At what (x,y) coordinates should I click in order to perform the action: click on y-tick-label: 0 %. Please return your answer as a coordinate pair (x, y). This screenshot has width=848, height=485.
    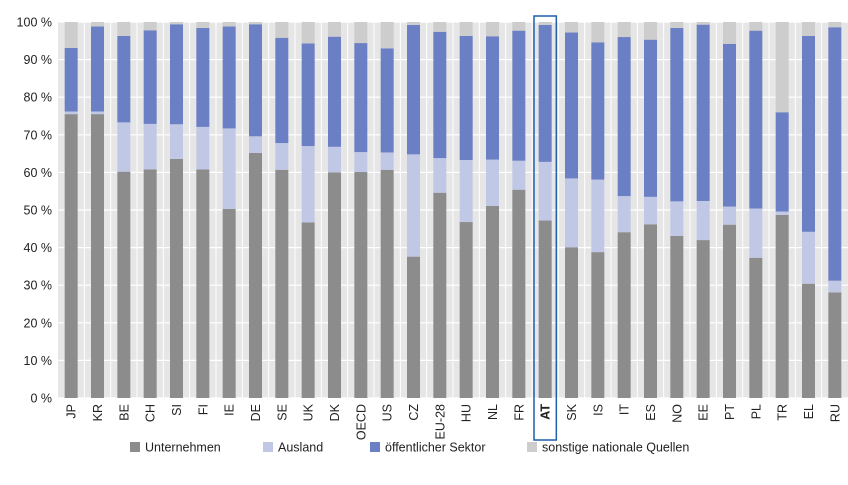
    Looking at the image, I should click on (41, 399).